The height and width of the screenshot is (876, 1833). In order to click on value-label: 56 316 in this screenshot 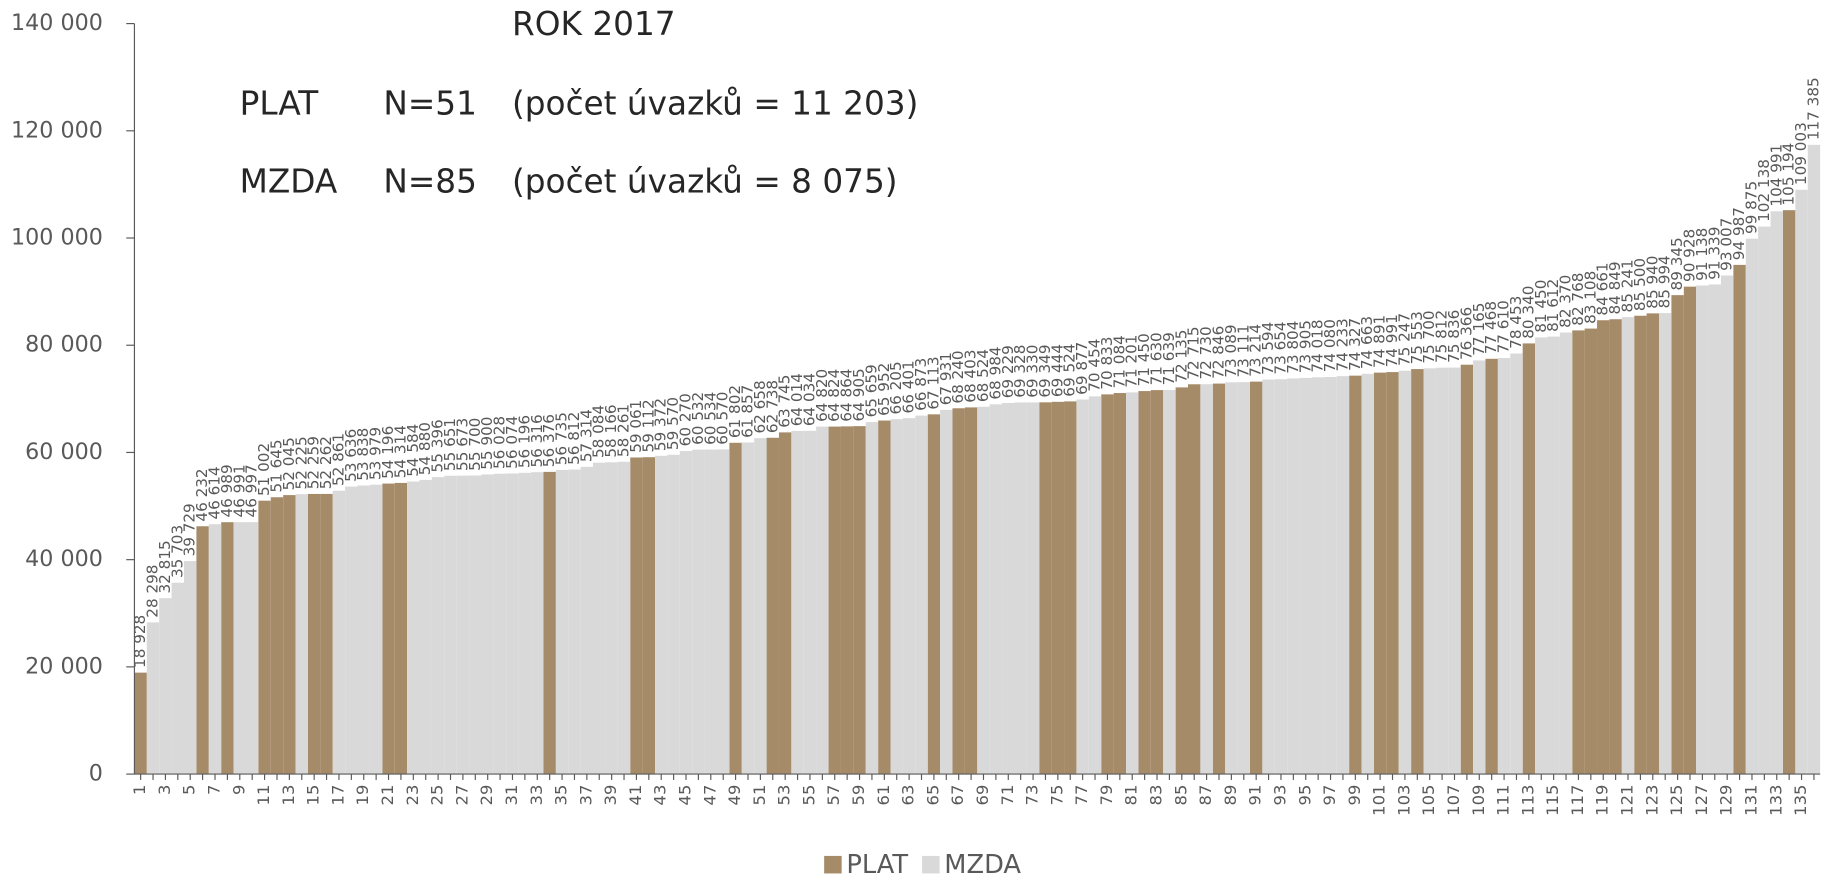, I will do `click(537, 440)`.